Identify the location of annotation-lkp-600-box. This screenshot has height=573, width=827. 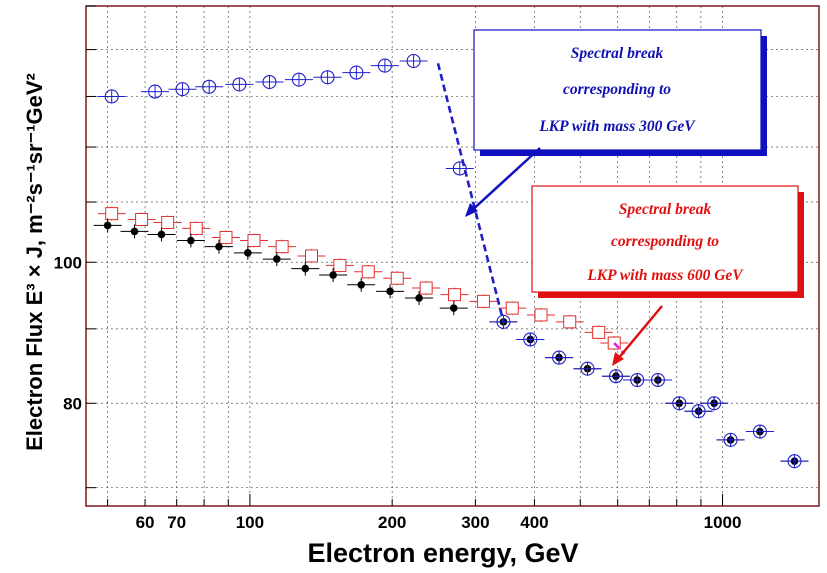
(665, 239).